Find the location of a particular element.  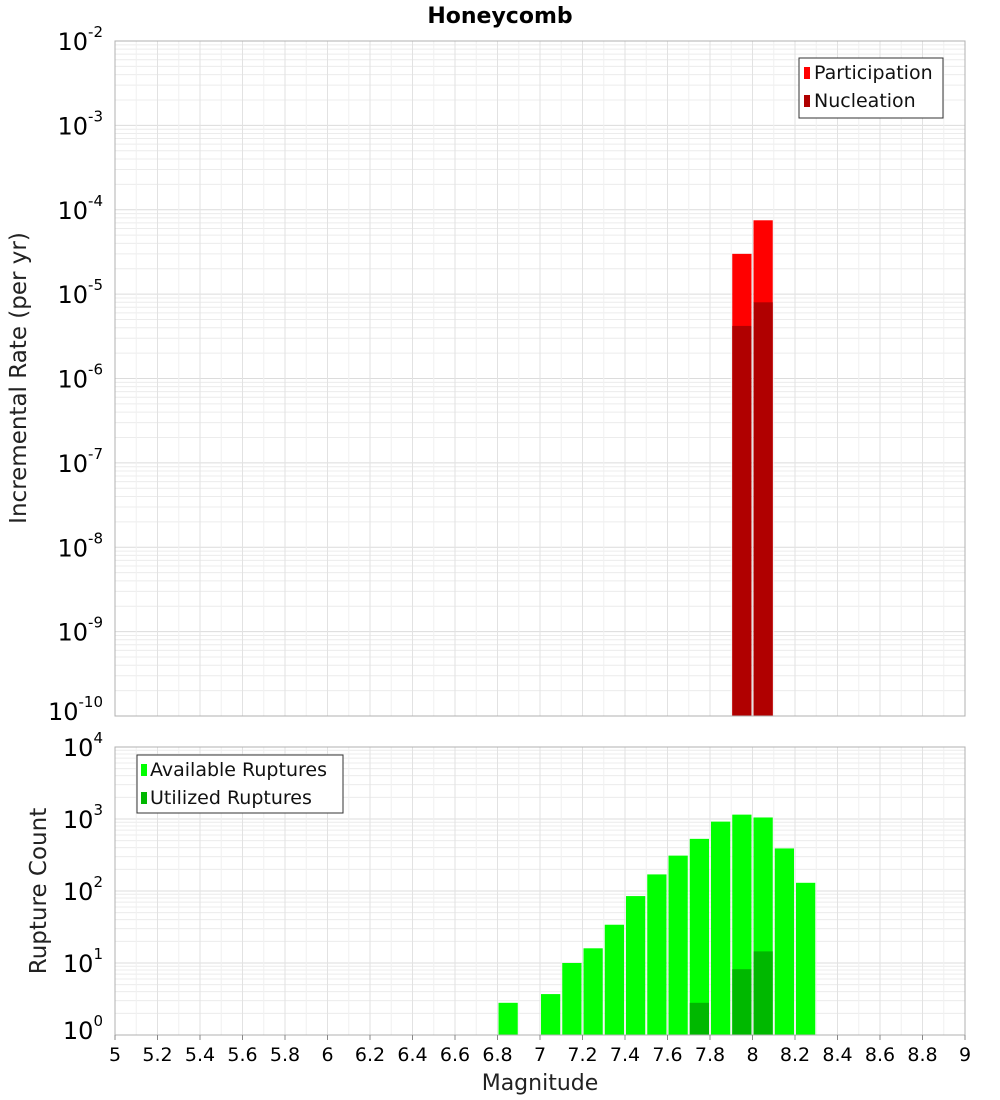

top-y-ticks: 10⁻¹⁰ 10⁻⁹ 10⁻⁸ 10⁻⁷ 10⁻⁶ 10⁻⁵ 10⁻⁴ 10⁻³ 10⁻² is located at coordinates (75, 374).